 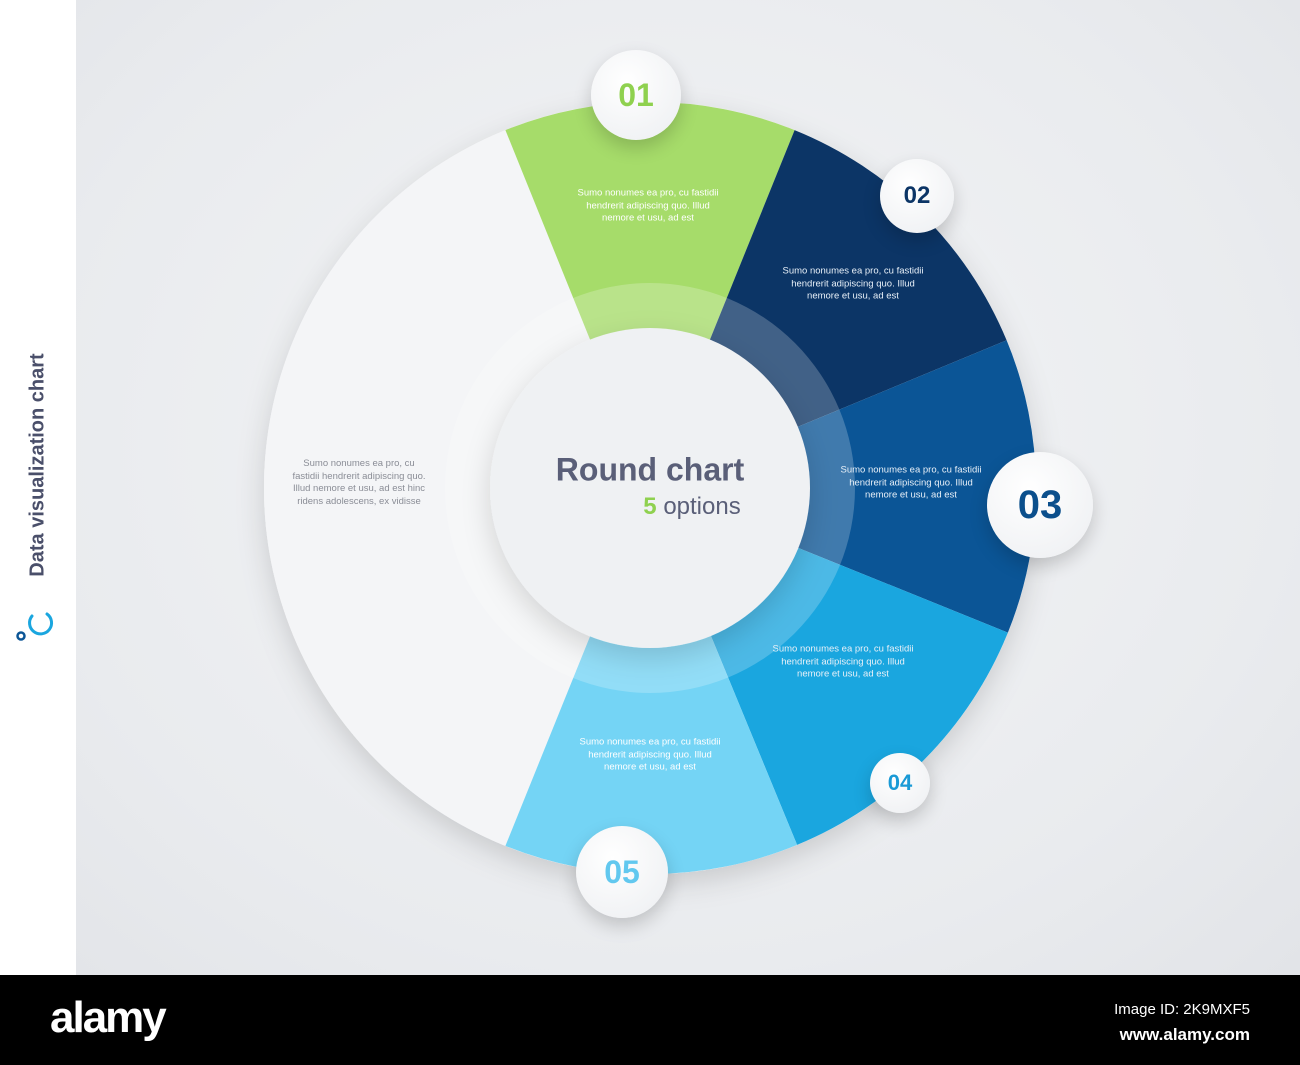 I want to click on footer-url: www.alamy.com, so click(x=1184, y=1034).